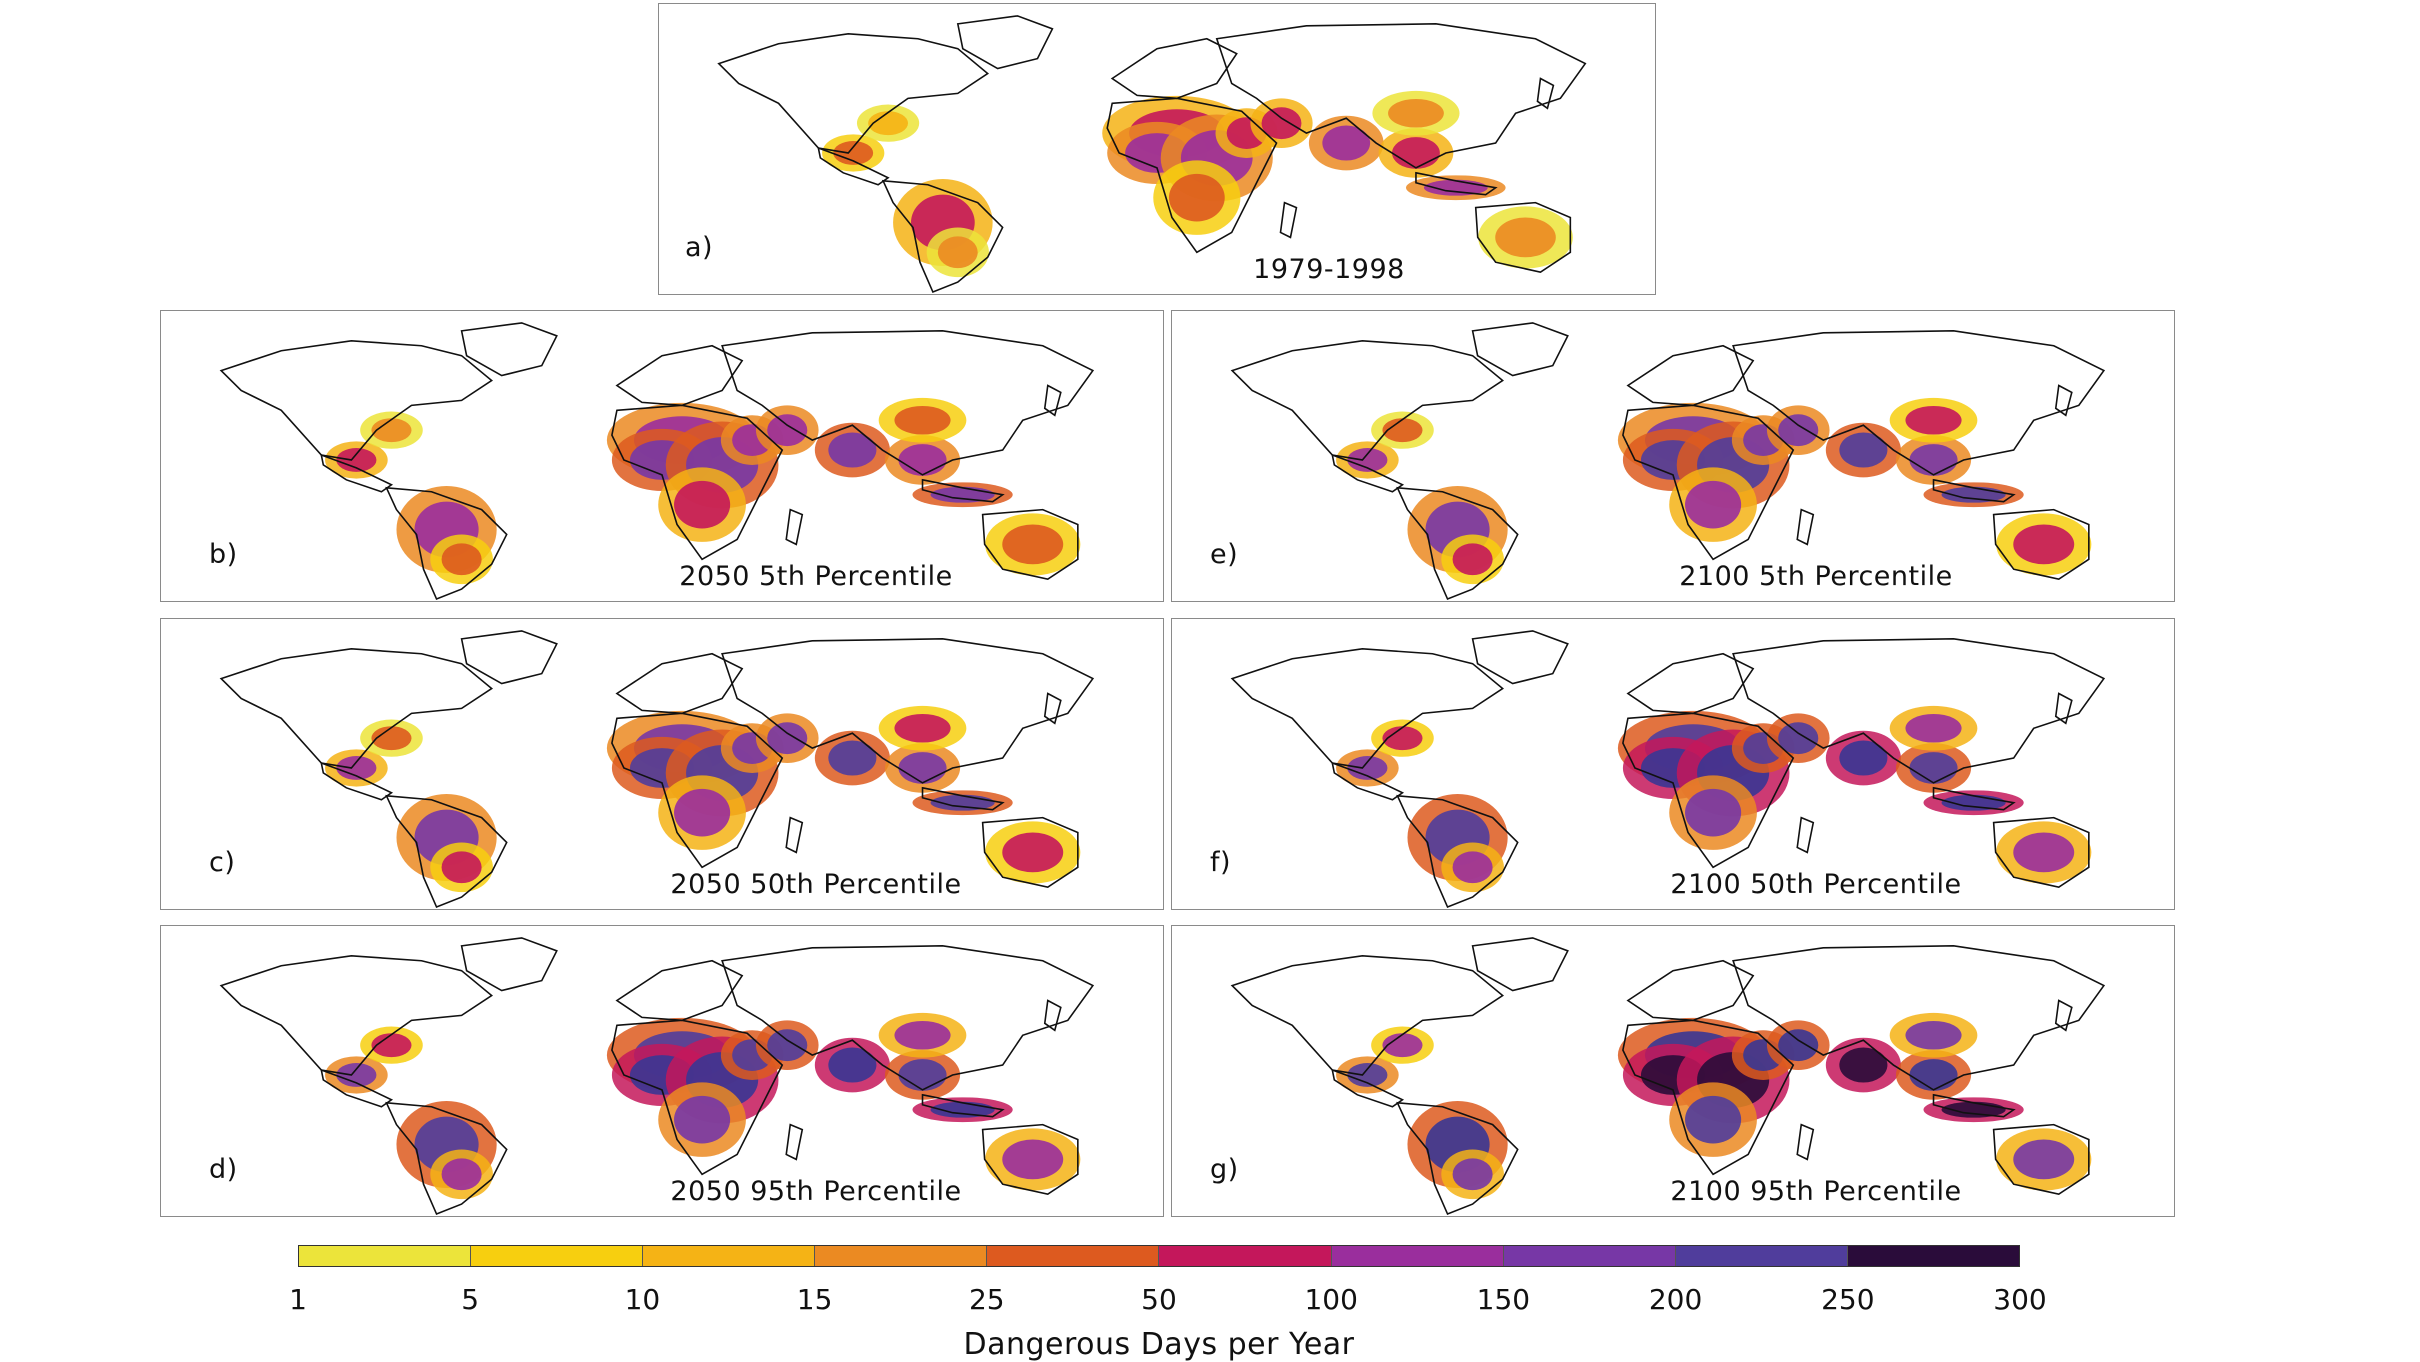  I want to click on colorbar-tick-label: 25, so click(986, 1299).